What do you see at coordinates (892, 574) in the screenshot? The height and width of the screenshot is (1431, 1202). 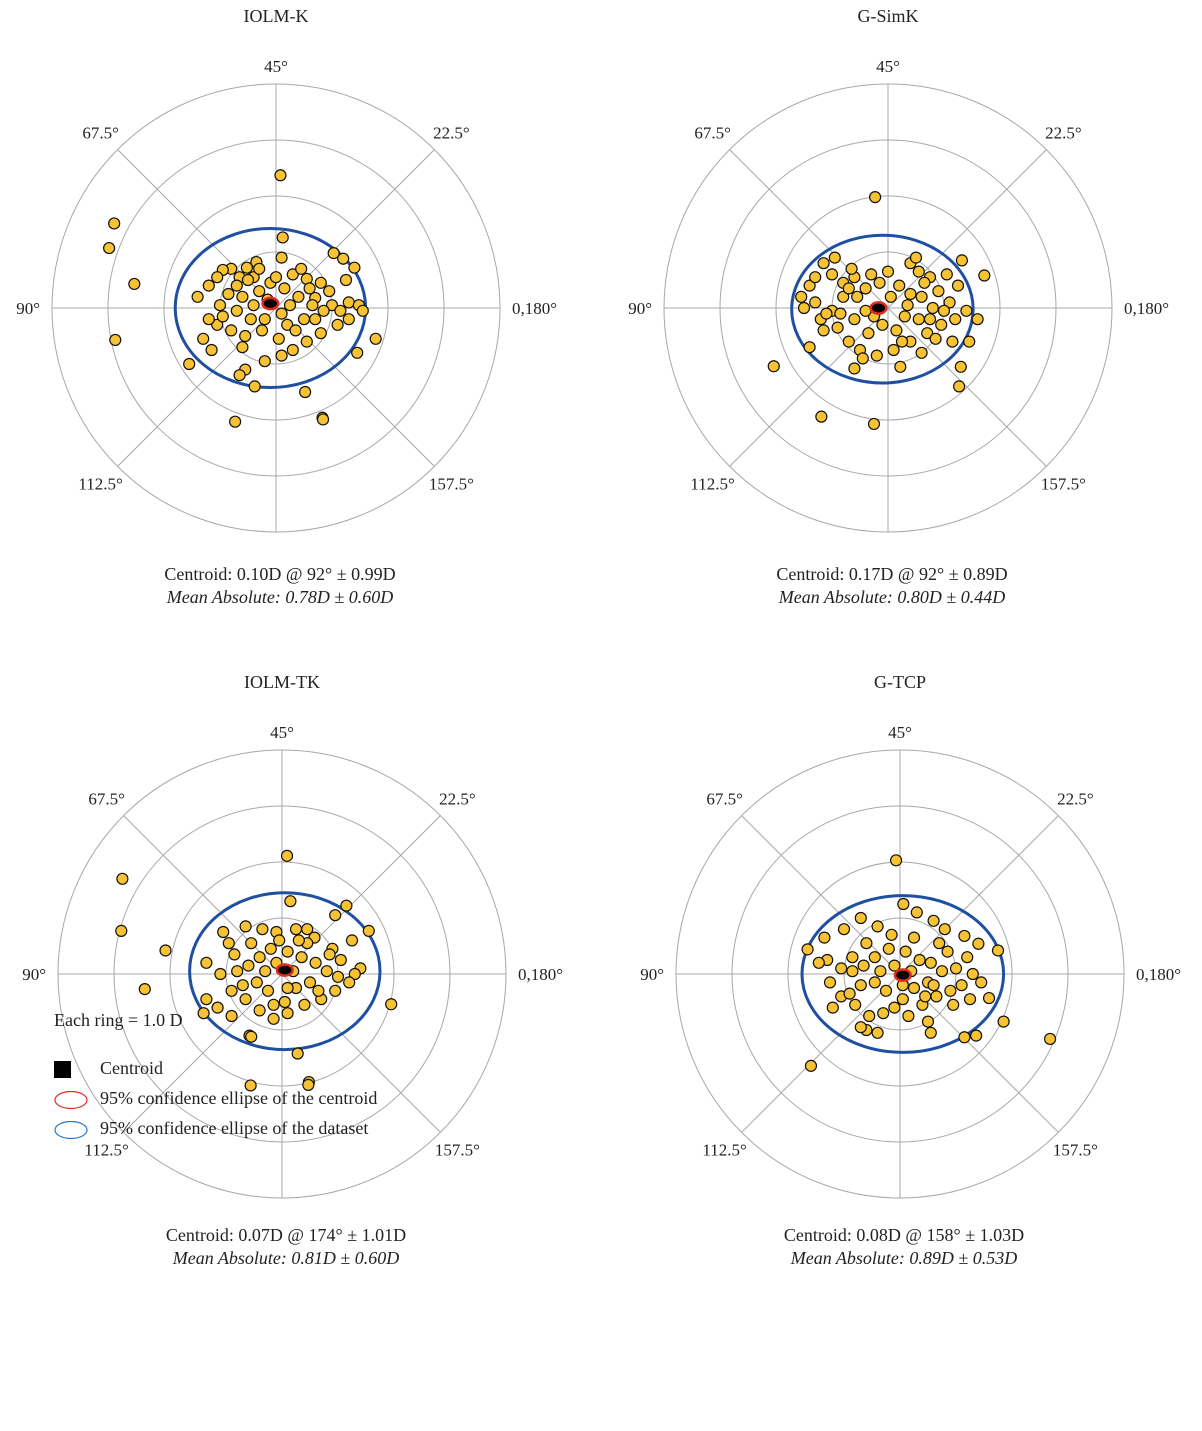 I see `centroid-summary: Centroid: 0.17D @ 92° ± 0.89D` at bounding box center [892, 574].